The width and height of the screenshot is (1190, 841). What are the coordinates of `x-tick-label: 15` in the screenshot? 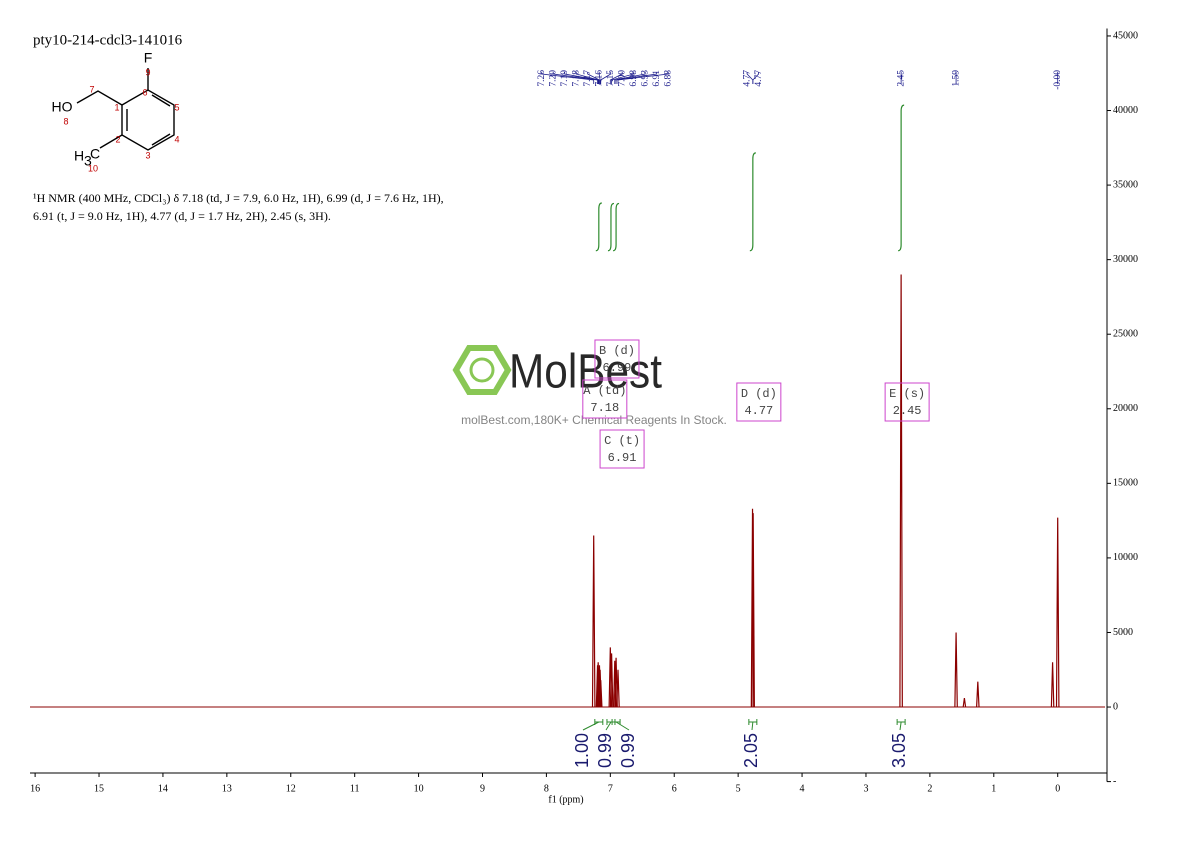 It's located at (99, 788).